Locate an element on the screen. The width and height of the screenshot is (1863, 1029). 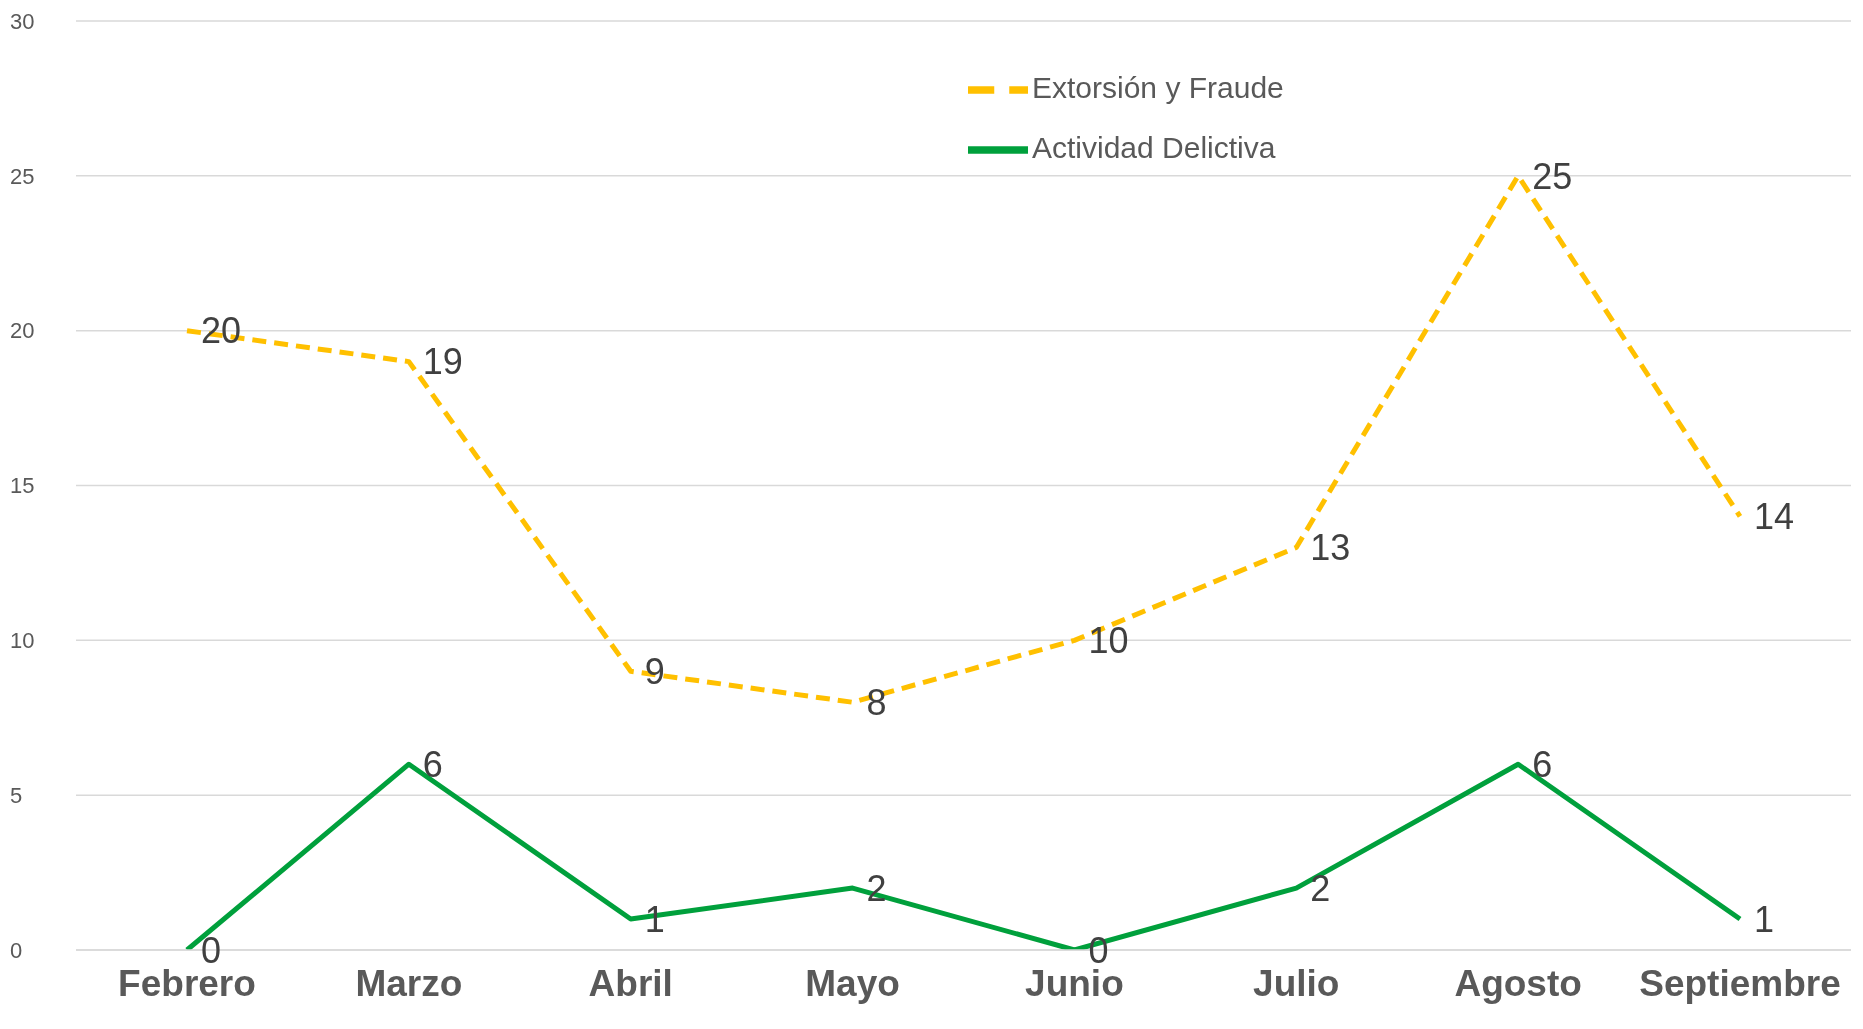
data-label: 10 is located at coordinates (1108, 641).